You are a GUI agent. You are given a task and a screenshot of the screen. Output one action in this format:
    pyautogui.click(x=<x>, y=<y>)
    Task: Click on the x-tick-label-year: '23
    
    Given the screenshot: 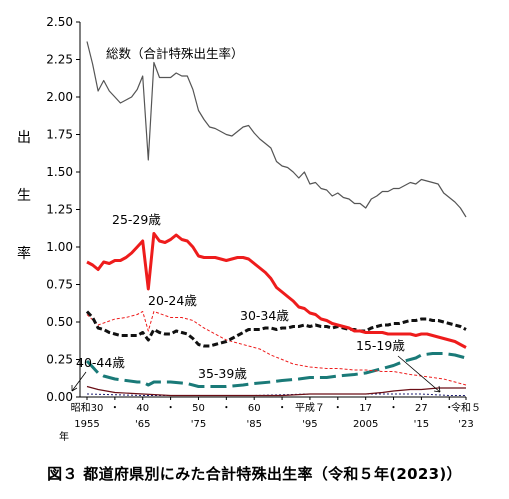 What is the action you would take?
    pyautogui.click(x=465, y=424)
    